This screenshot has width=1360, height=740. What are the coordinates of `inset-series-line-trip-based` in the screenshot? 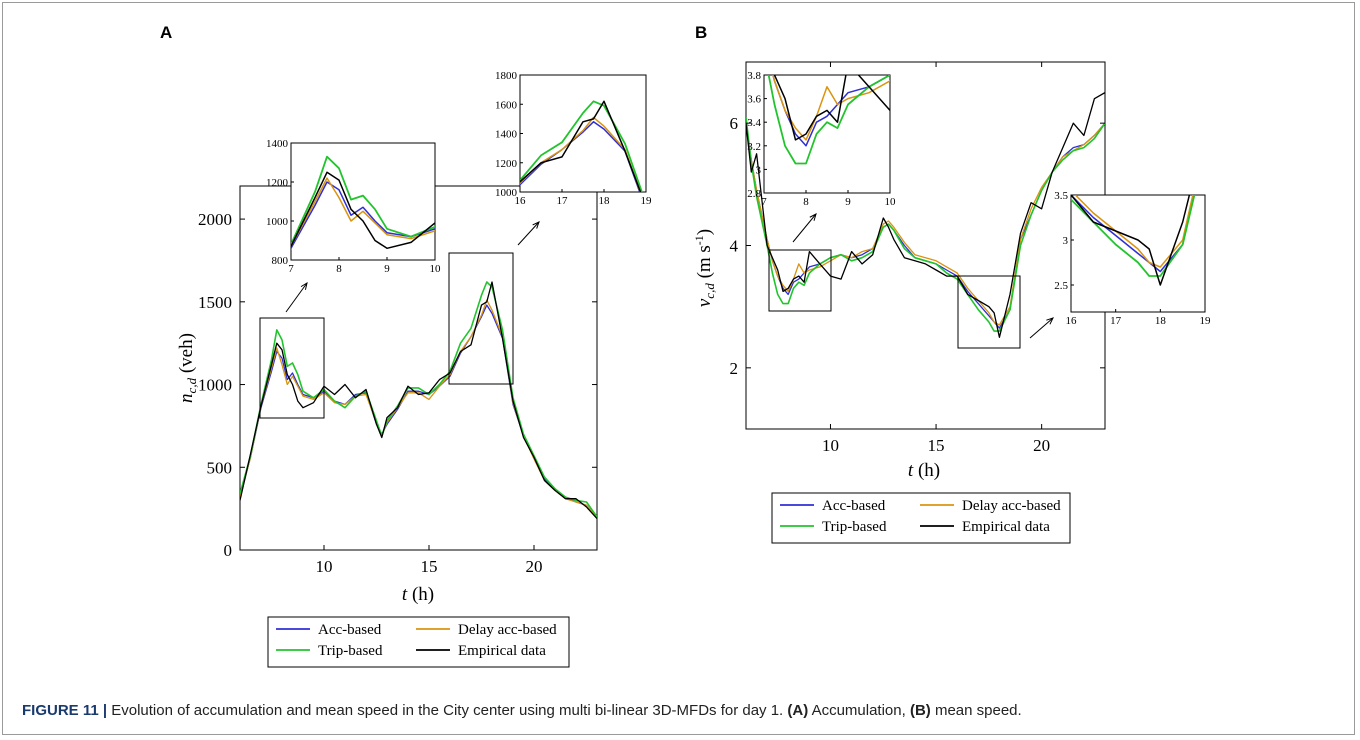 It's located at (1133, 236).